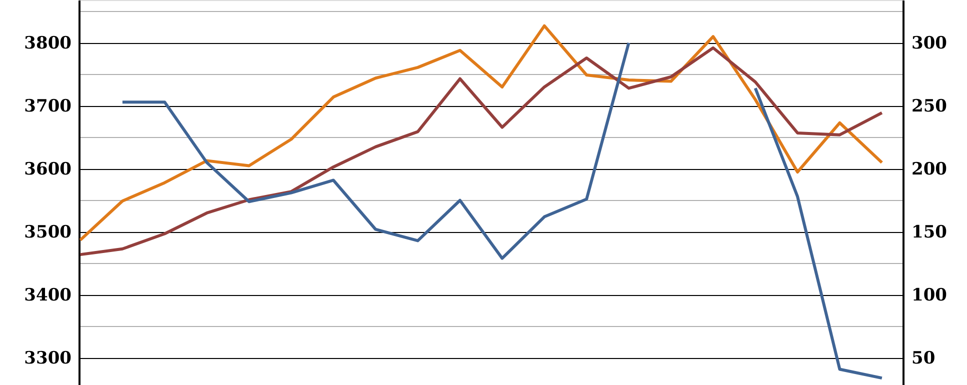 The width and height of the screenshot is (967, 385). What do you see at coordinates (930, 295) in the screenshot?
I see `y2-tick-label: 100` at bounding box center [930, 295].